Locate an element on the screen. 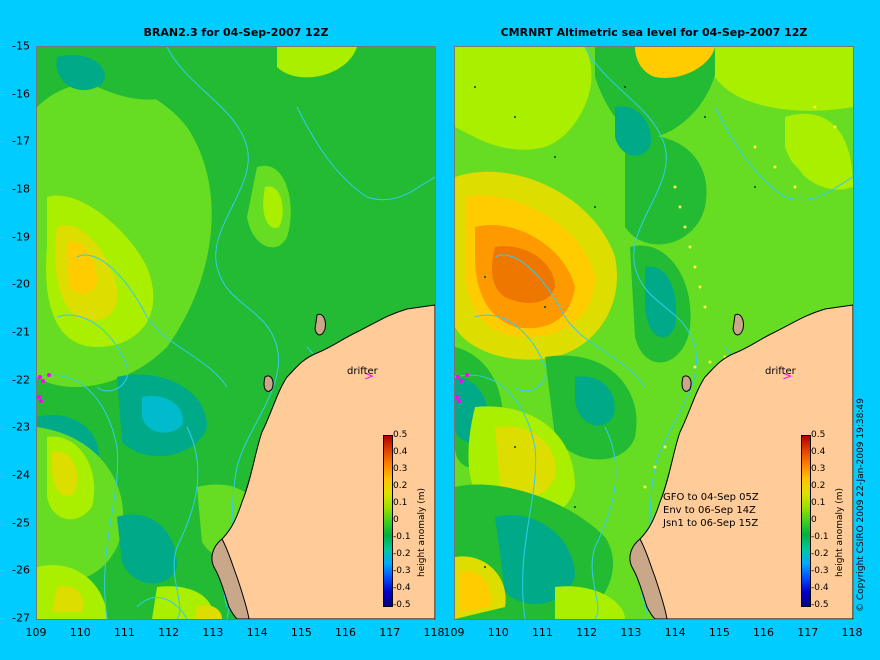 The image size is (880, 660). y-tick-label: -22 is located at coordinates (21, 380).